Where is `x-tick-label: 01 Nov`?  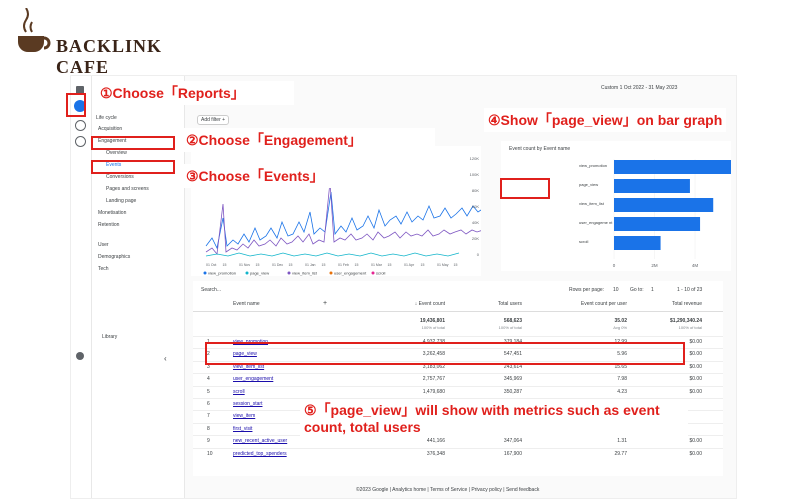
x-tick-label: 01 Nov is located at coordinates (244, 265).